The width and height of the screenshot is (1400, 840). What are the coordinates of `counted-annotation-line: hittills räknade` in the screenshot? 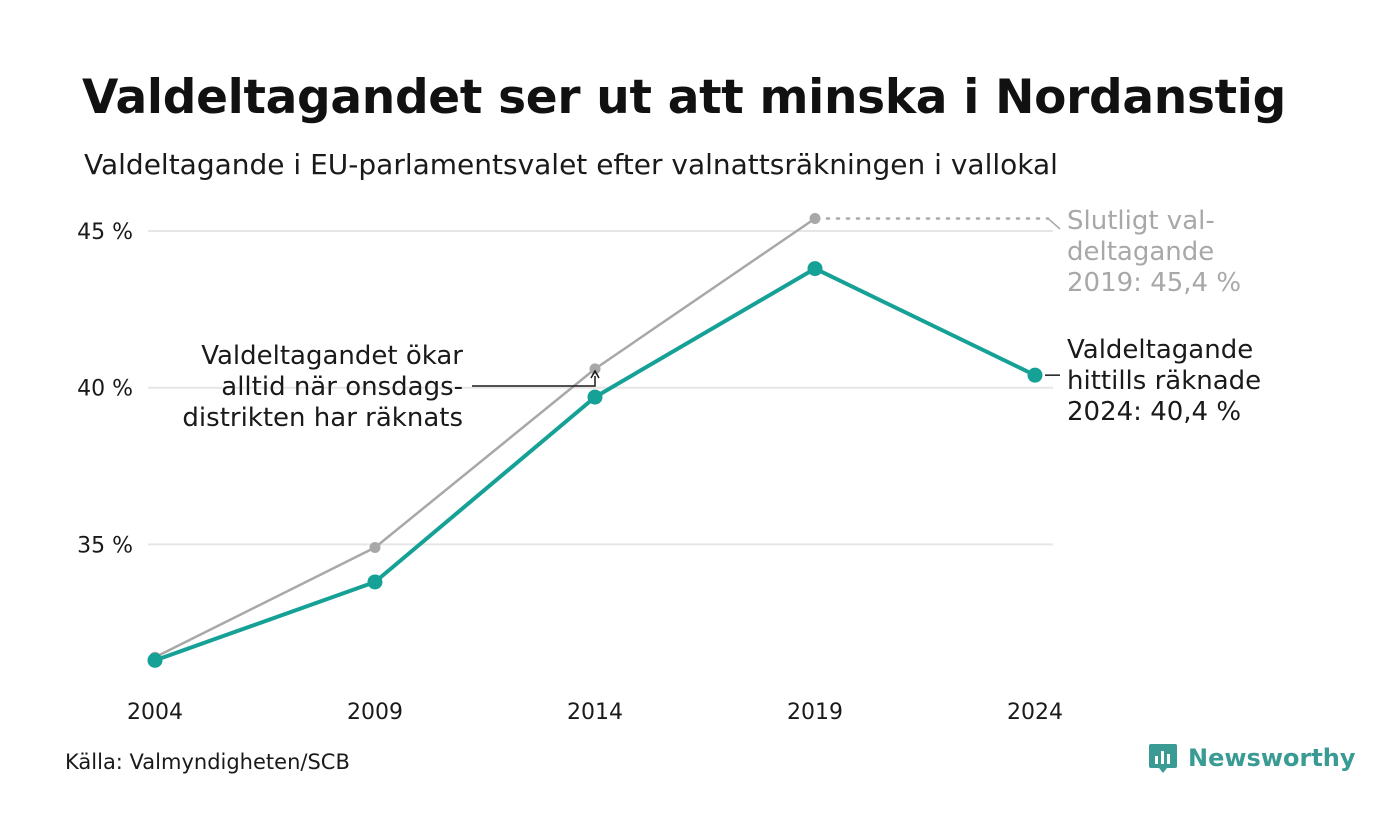 It's located at (1164, 381).